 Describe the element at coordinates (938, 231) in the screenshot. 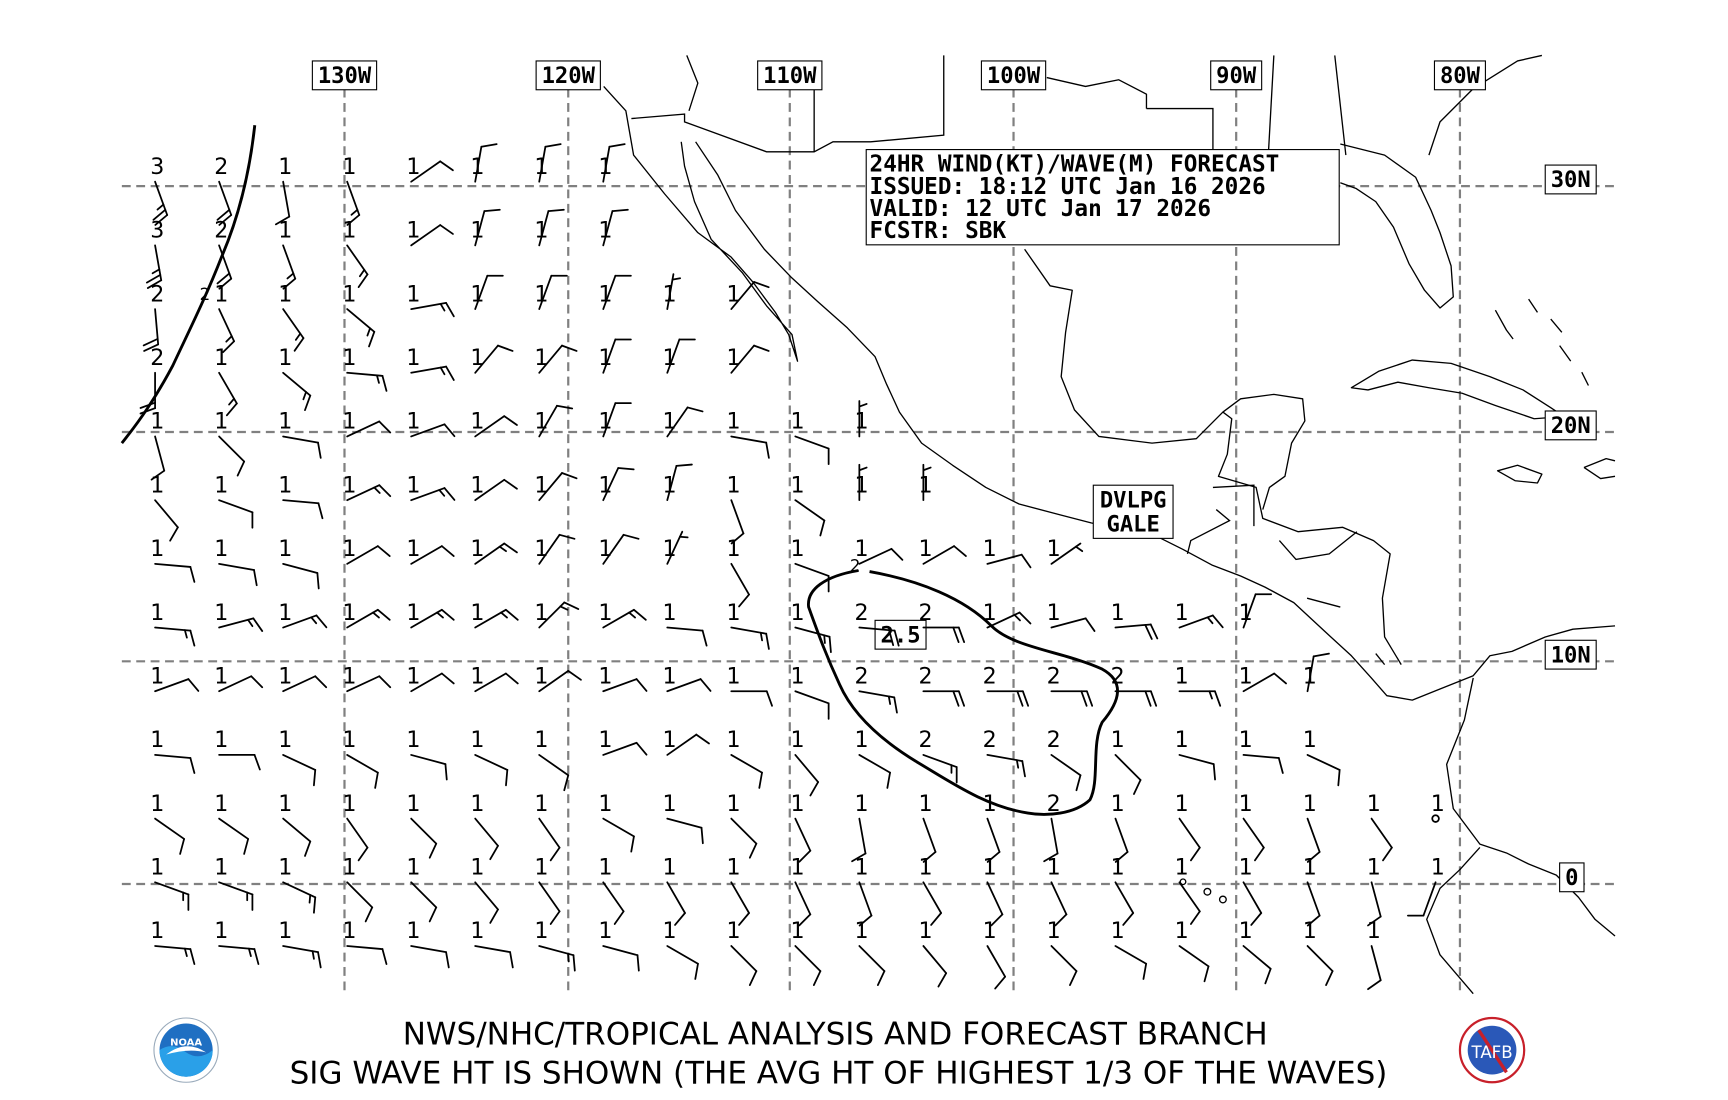

I see `forecaster: FCSTR: SBK` at that location.